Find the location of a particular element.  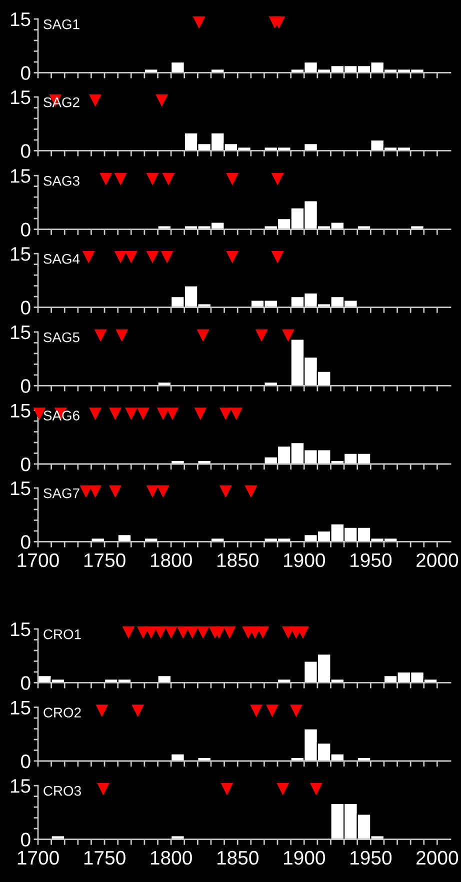

chart-title: SAG7 is located at coordinates (62, 493).